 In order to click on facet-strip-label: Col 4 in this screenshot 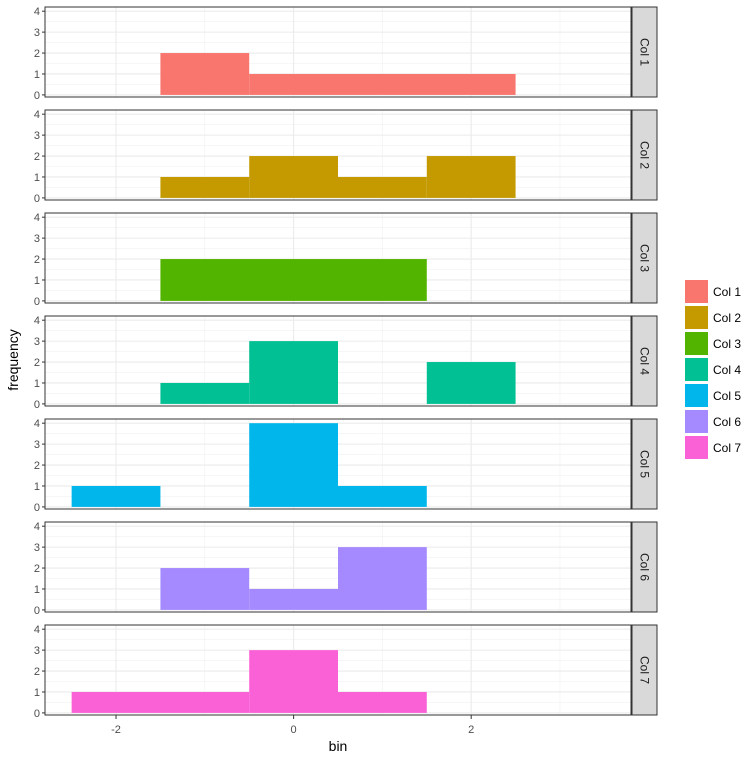, I will do `click(645, 361)`.